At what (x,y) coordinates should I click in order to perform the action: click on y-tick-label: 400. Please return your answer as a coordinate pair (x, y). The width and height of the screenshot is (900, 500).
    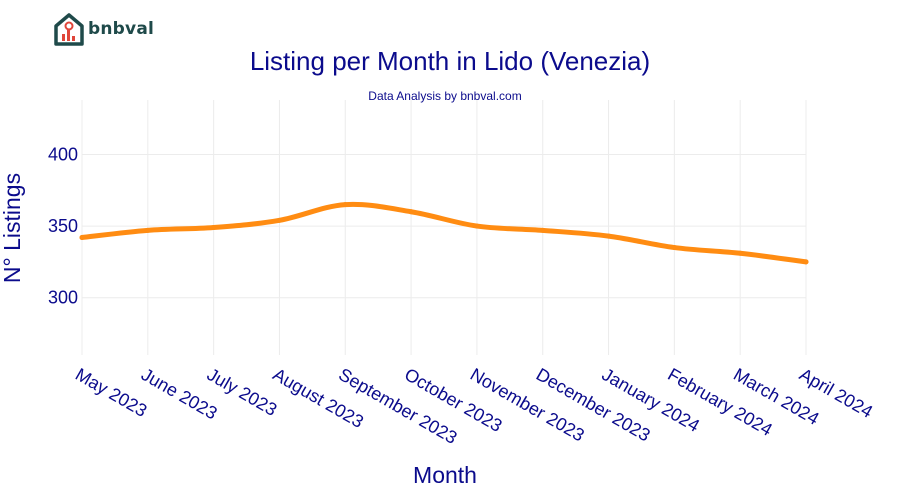
    Looking at the image, I should click on (63, 154).